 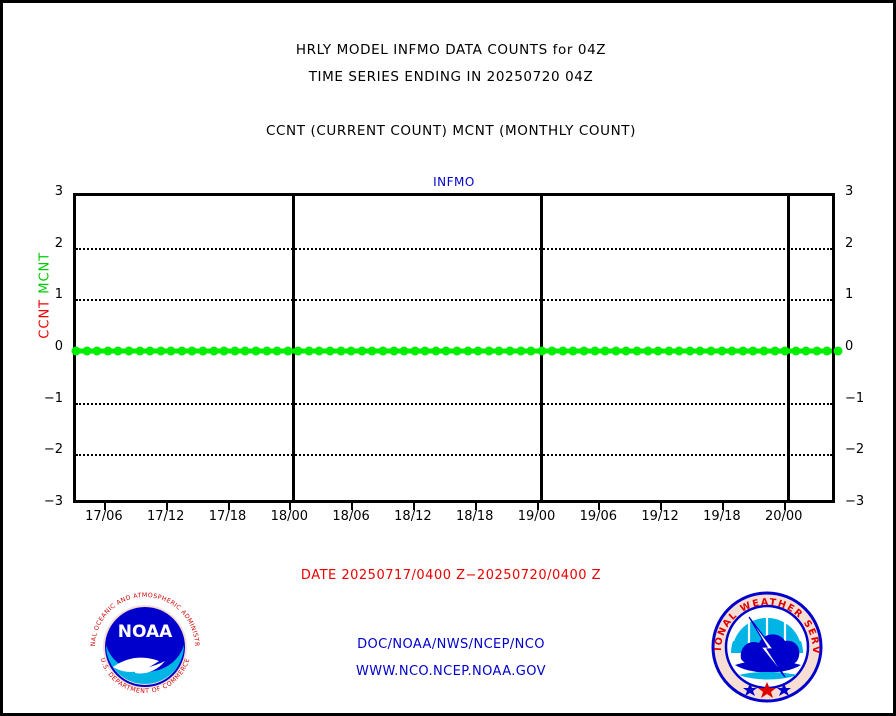 What do you see at coordinates (46, 346) in the screenshot?
I see `y-axis-labels-left: 3 2 1 0 −1 −2 −3` at bounding box center [46, 346].